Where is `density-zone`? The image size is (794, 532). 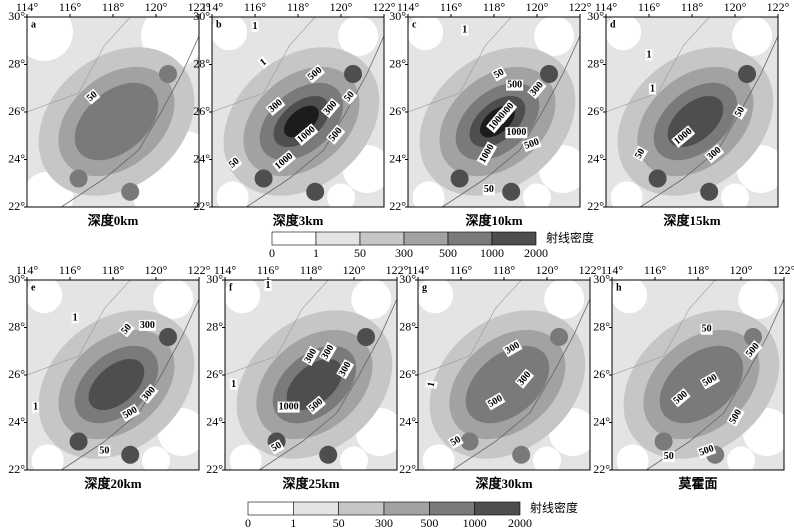 density-zone is located at coordinates (301, 121).